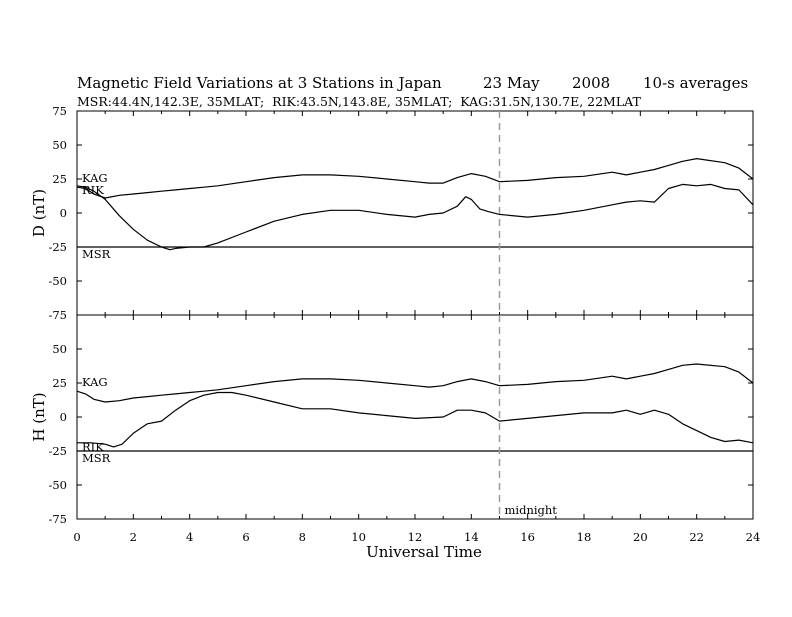 The width and height of the screenshot is (792, 617). What do you see at coordinates (584, 537) in the screenshot?
I see `x-tick-label: 18` at bounding box center [584, 537].